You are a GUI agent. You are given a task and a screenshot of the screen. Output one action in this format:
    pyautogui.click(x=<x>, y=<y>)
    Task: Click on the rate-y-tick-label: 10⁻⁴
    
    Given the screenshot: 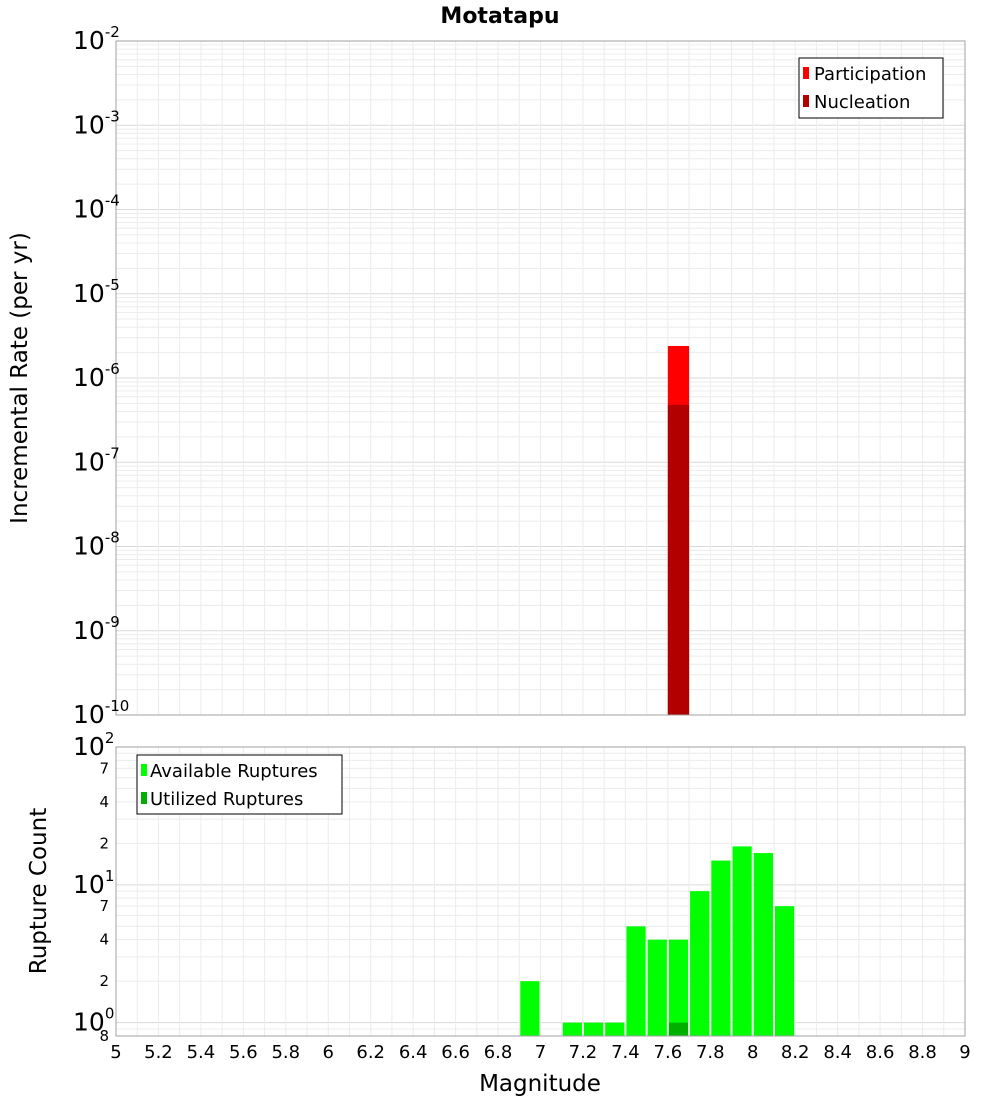 What is the action you would take?
    pyautogui.click(x=96, y=208)
    